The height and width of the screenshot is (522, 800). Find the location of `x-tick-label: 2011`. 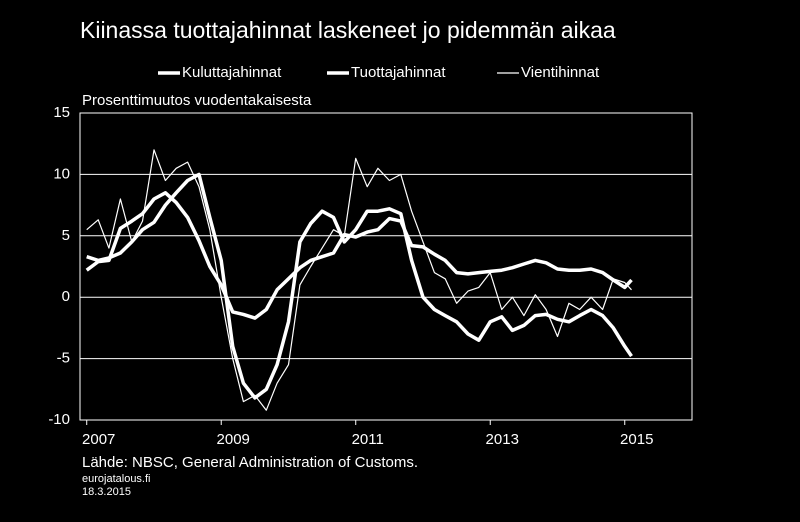

x-tick-label: 2011 is located at coordinates (368, 439).